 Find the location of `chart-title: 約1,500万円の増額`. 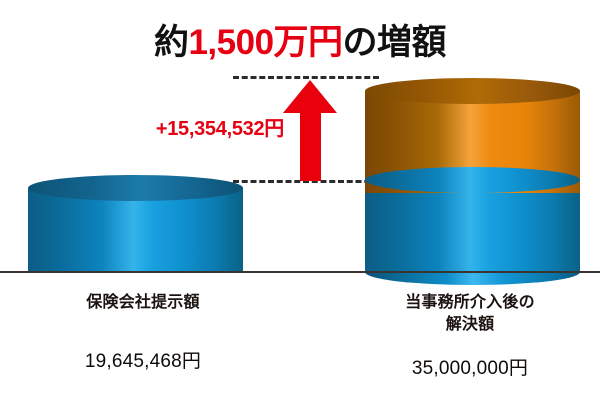

chart-title: 約1,500万円の増額 is located at coordinates (300, 43).